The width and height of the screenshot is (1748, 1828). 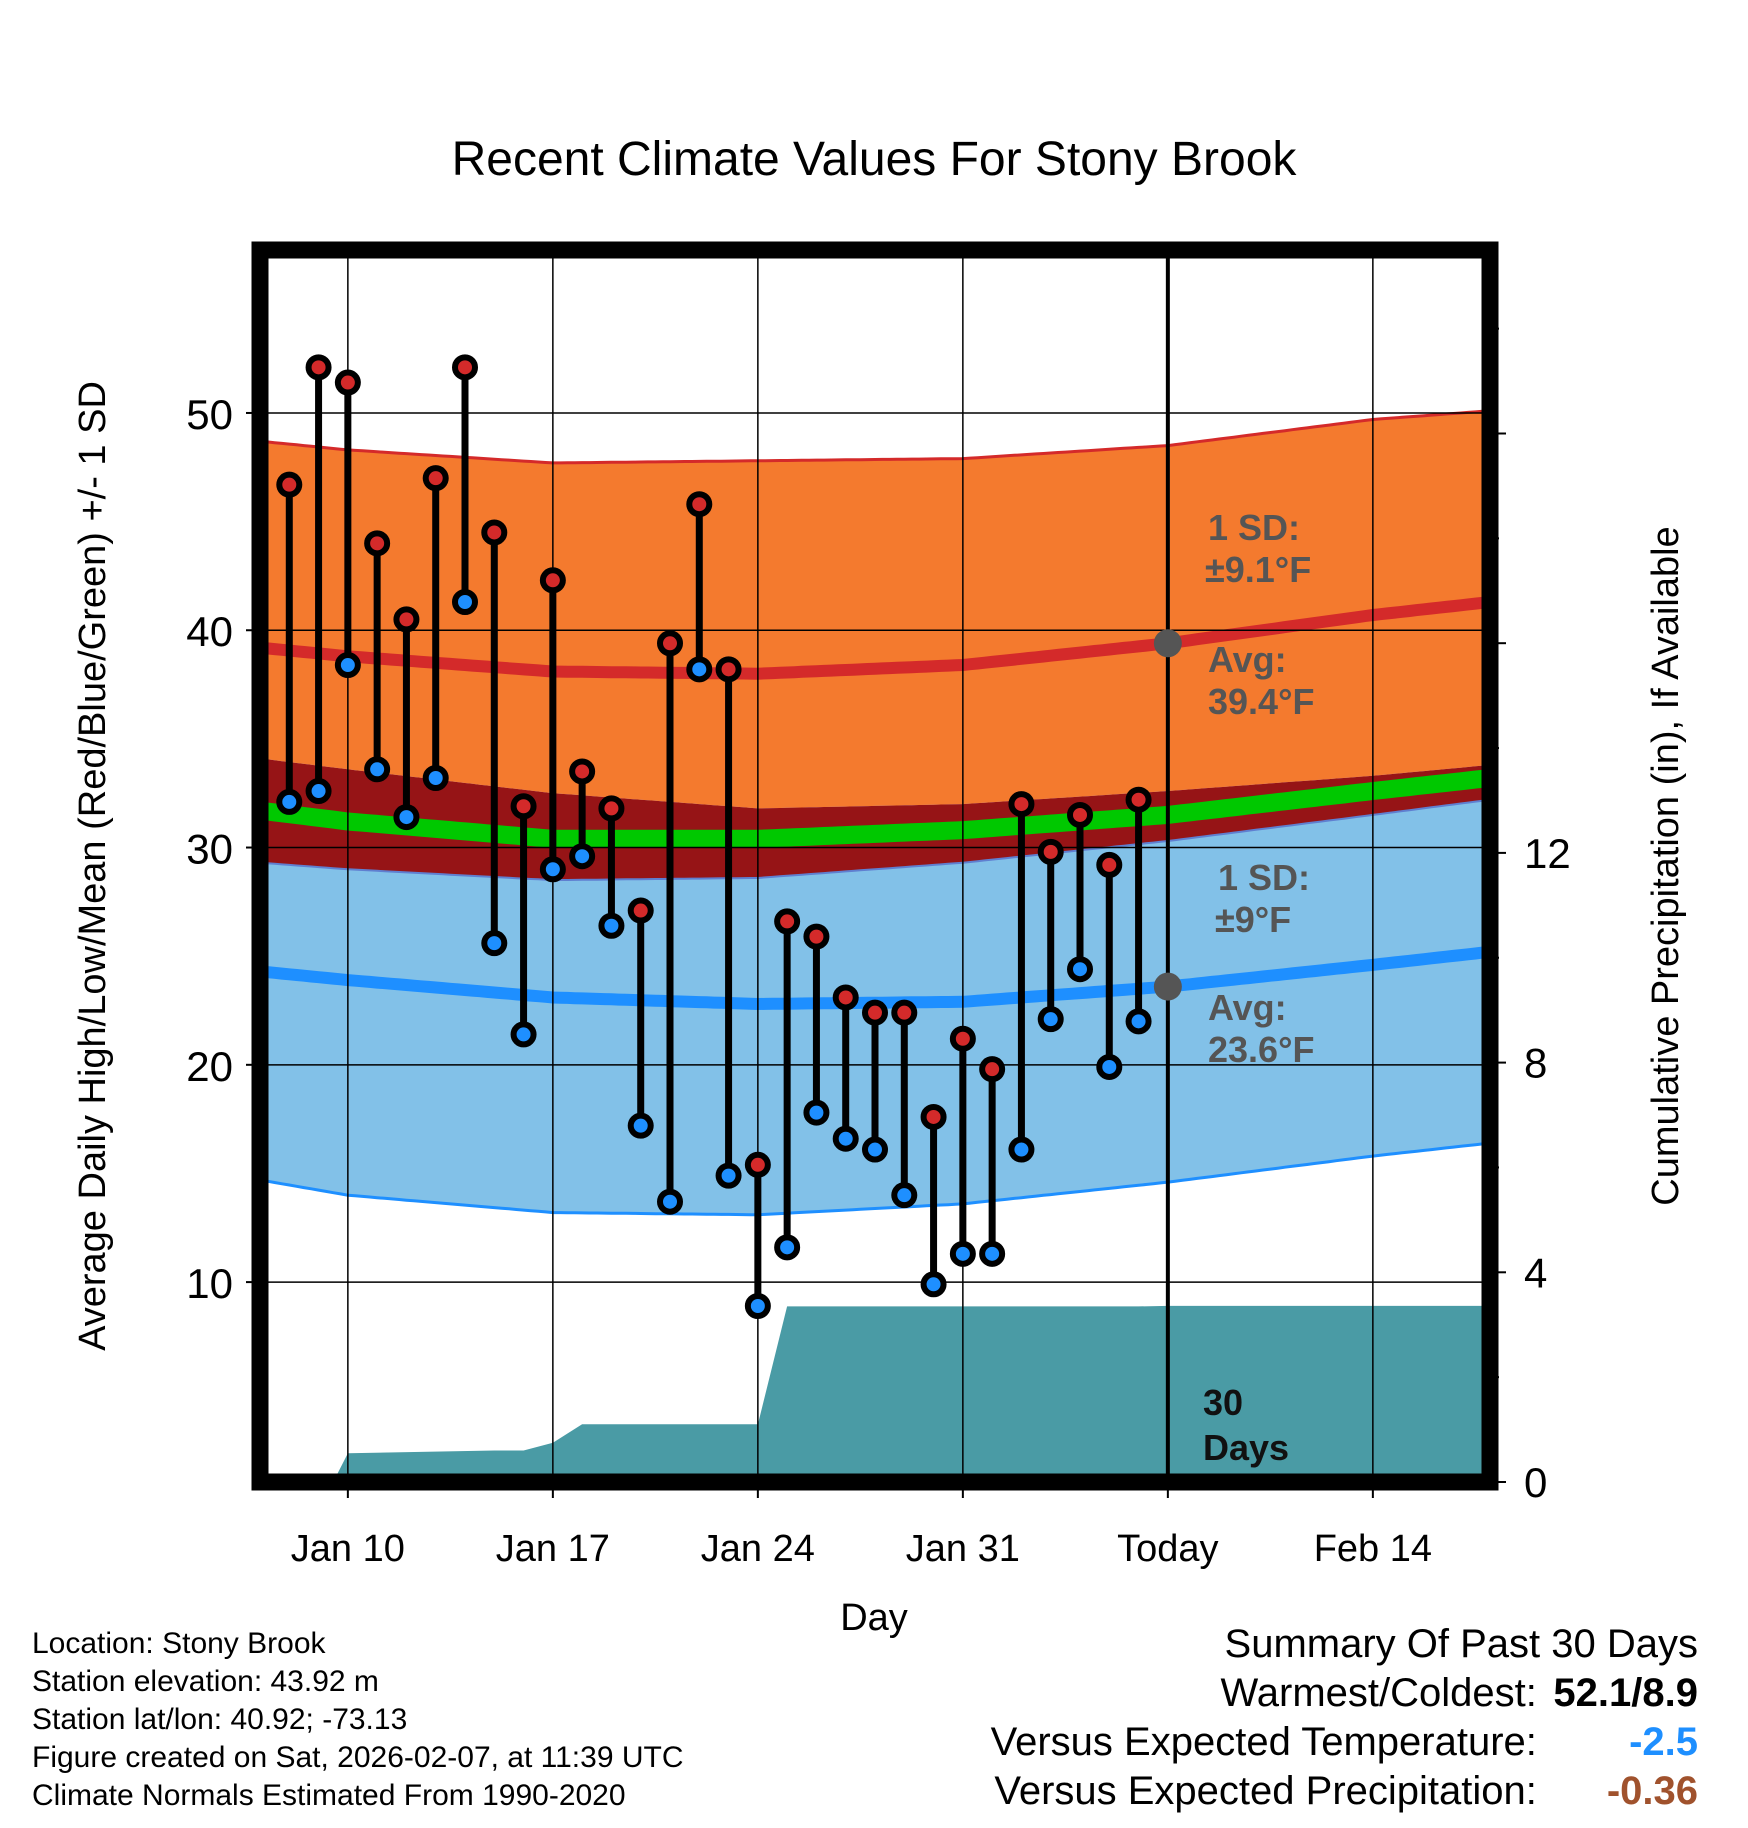 What do you see at coordinates (220, 1719) in the screenshot?
I see `latlon-text: Station lat/lon: 40.92; -73.13` at bounding box center [220, 1719].